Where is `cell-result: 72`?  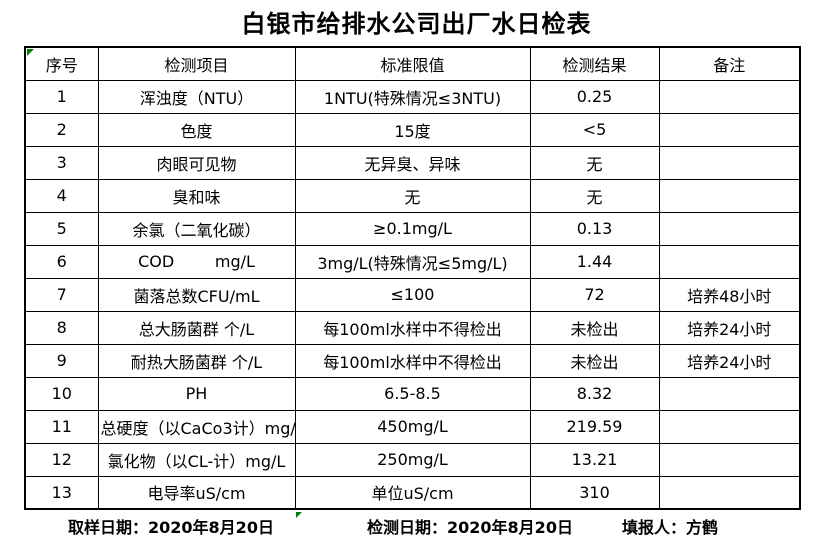 cell-result: 72 is located at coordinates (594, 294).